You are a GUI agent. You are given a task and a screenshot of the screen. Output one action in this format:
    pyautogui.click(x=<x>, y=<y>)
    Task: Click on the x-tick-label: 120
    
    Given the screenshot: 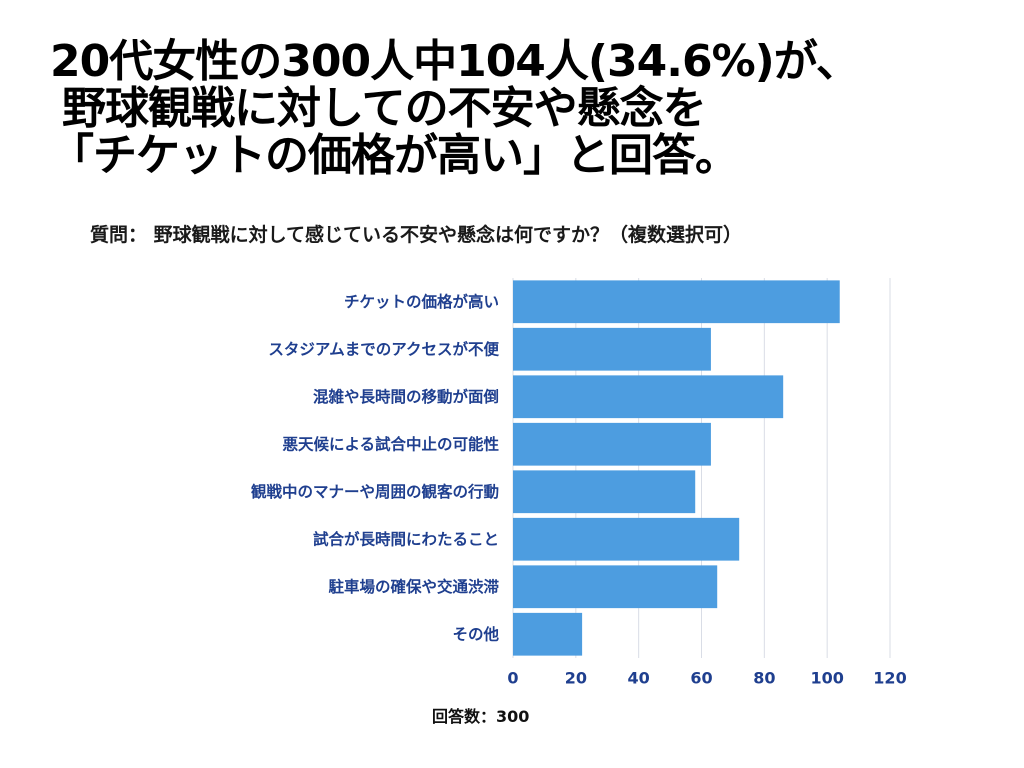 What is the action you would take?
    pyautogui.click(x=889, y=678)
    